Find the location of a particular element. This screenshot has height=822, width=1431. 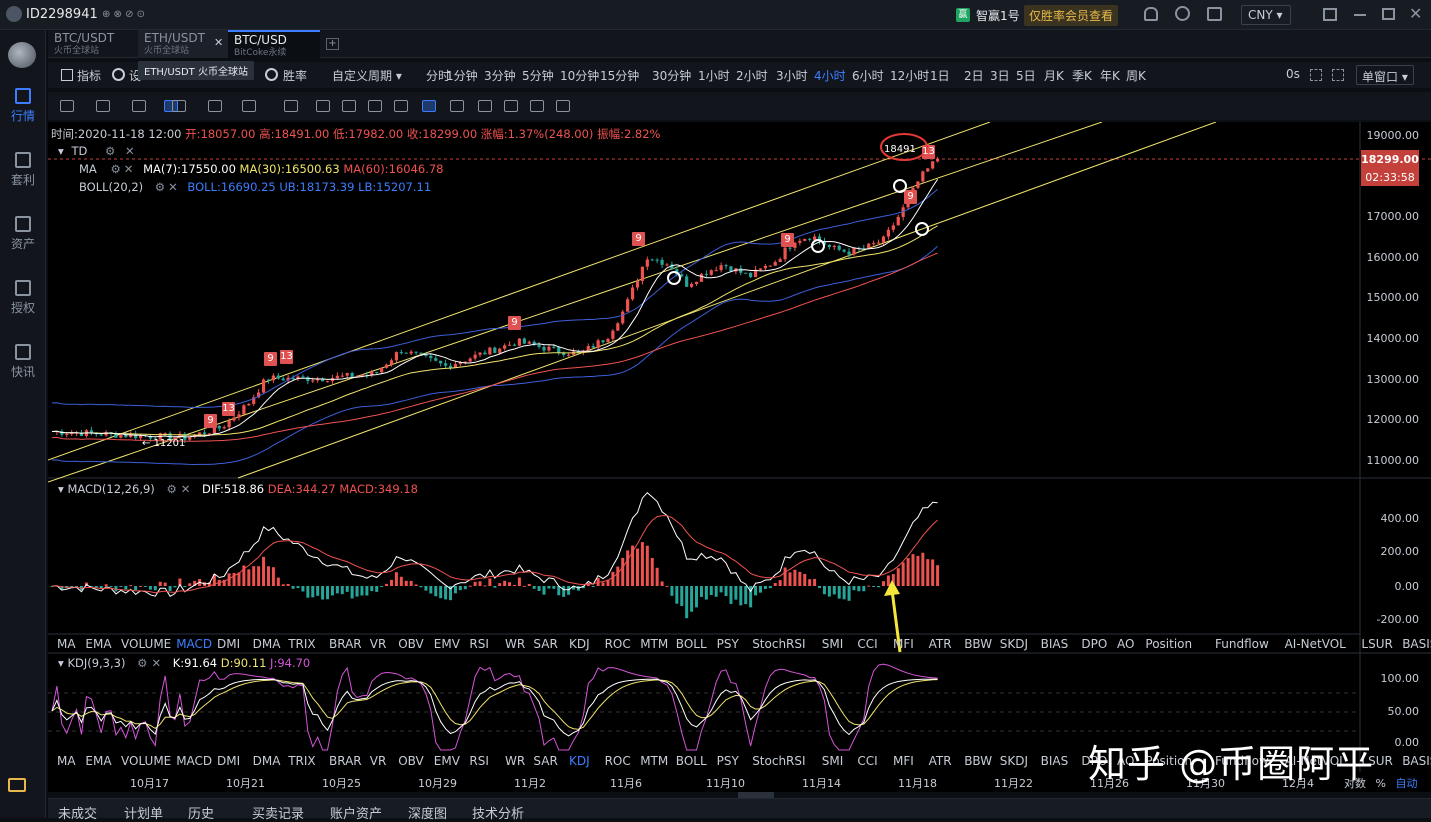

restore-icon is located at coordinates (1388, 14).